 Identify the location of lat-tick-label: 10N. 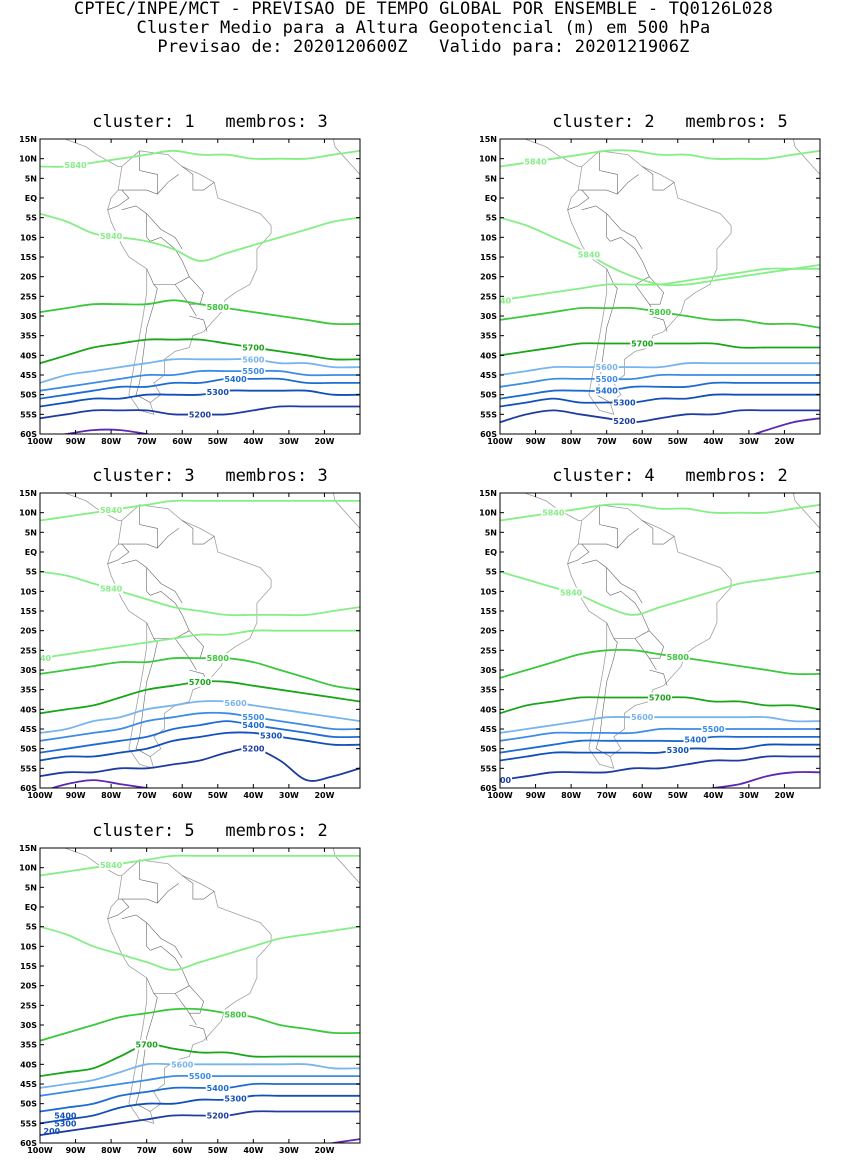
(28, 868).